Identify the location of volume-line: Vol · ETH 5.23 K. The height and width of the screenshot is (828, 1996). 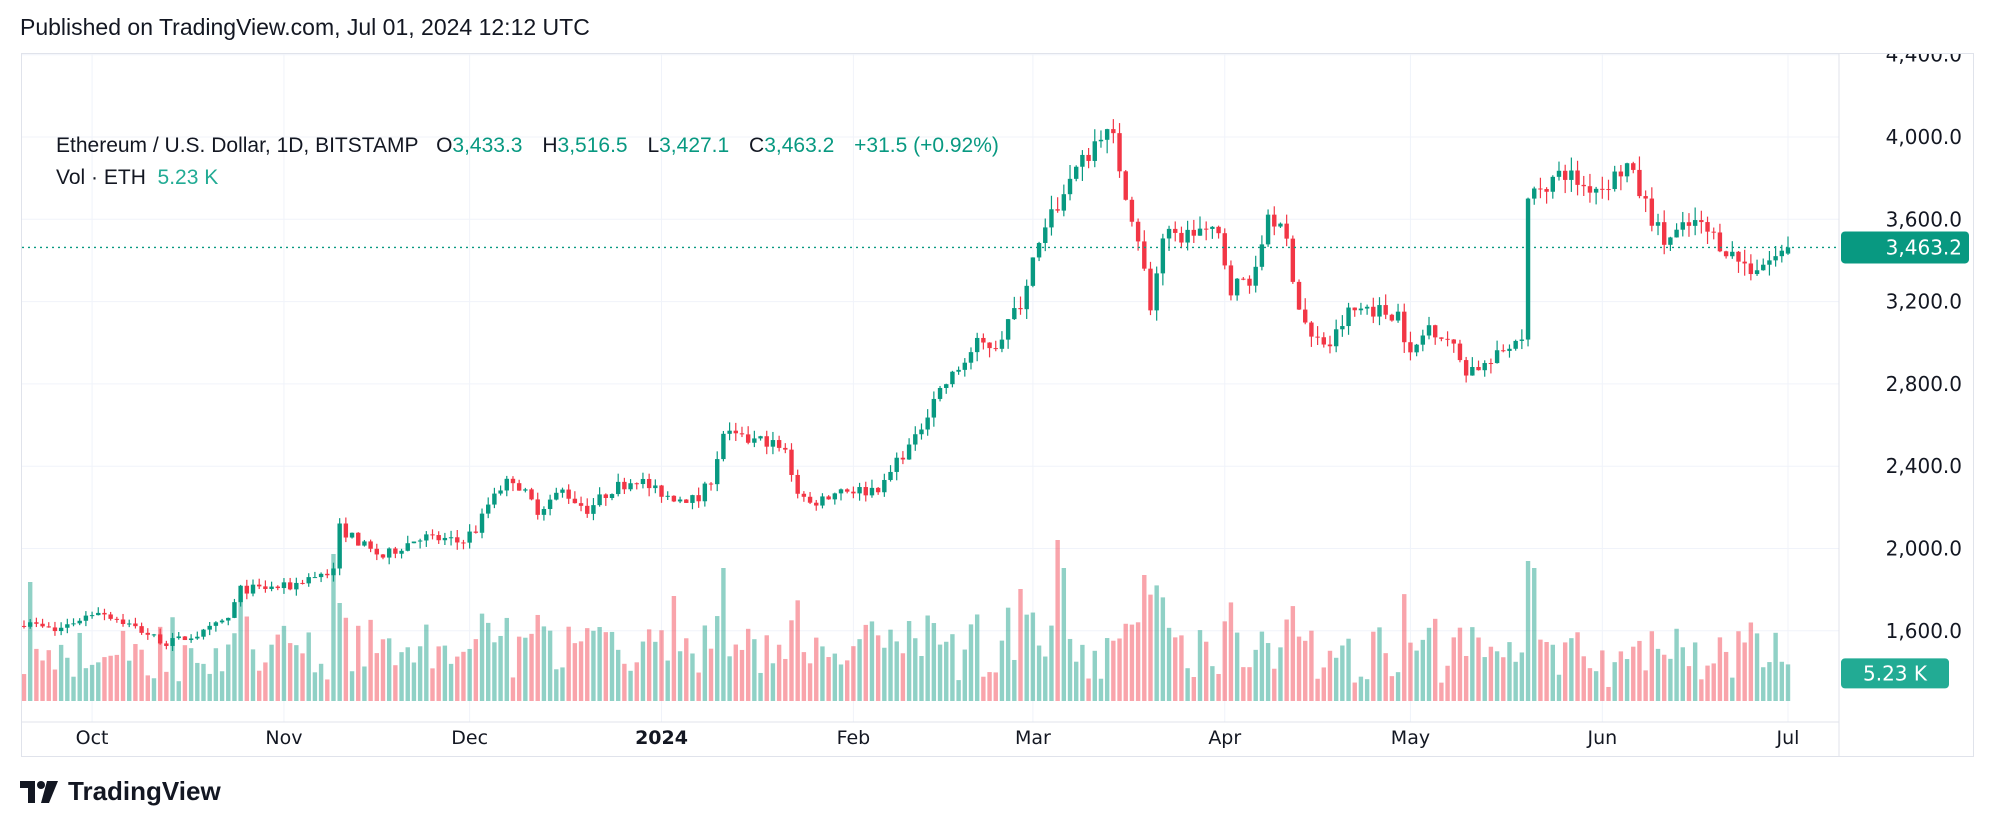
(534, 178).